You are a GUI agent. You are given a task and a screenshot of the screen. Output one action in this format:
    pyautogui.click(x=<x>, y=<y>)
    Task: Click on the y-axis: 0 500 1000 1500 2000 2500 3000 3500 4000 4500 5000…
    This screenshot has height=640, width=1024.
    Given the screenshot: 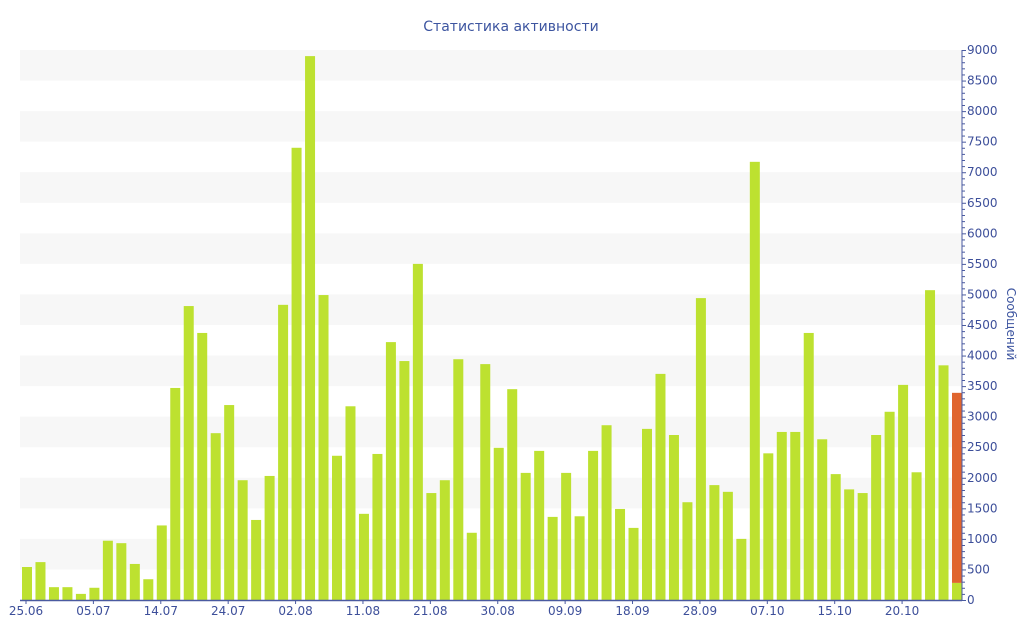 What is the action you would take?
    pyautogui.click(x=979, y=325)
    